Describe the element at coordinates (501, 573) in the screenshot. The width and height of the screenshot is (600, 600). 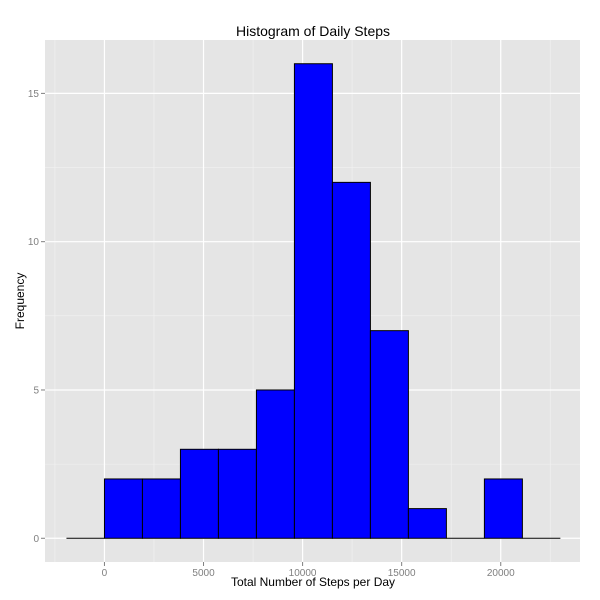
I see `x-tick-label: 20000` at that location.